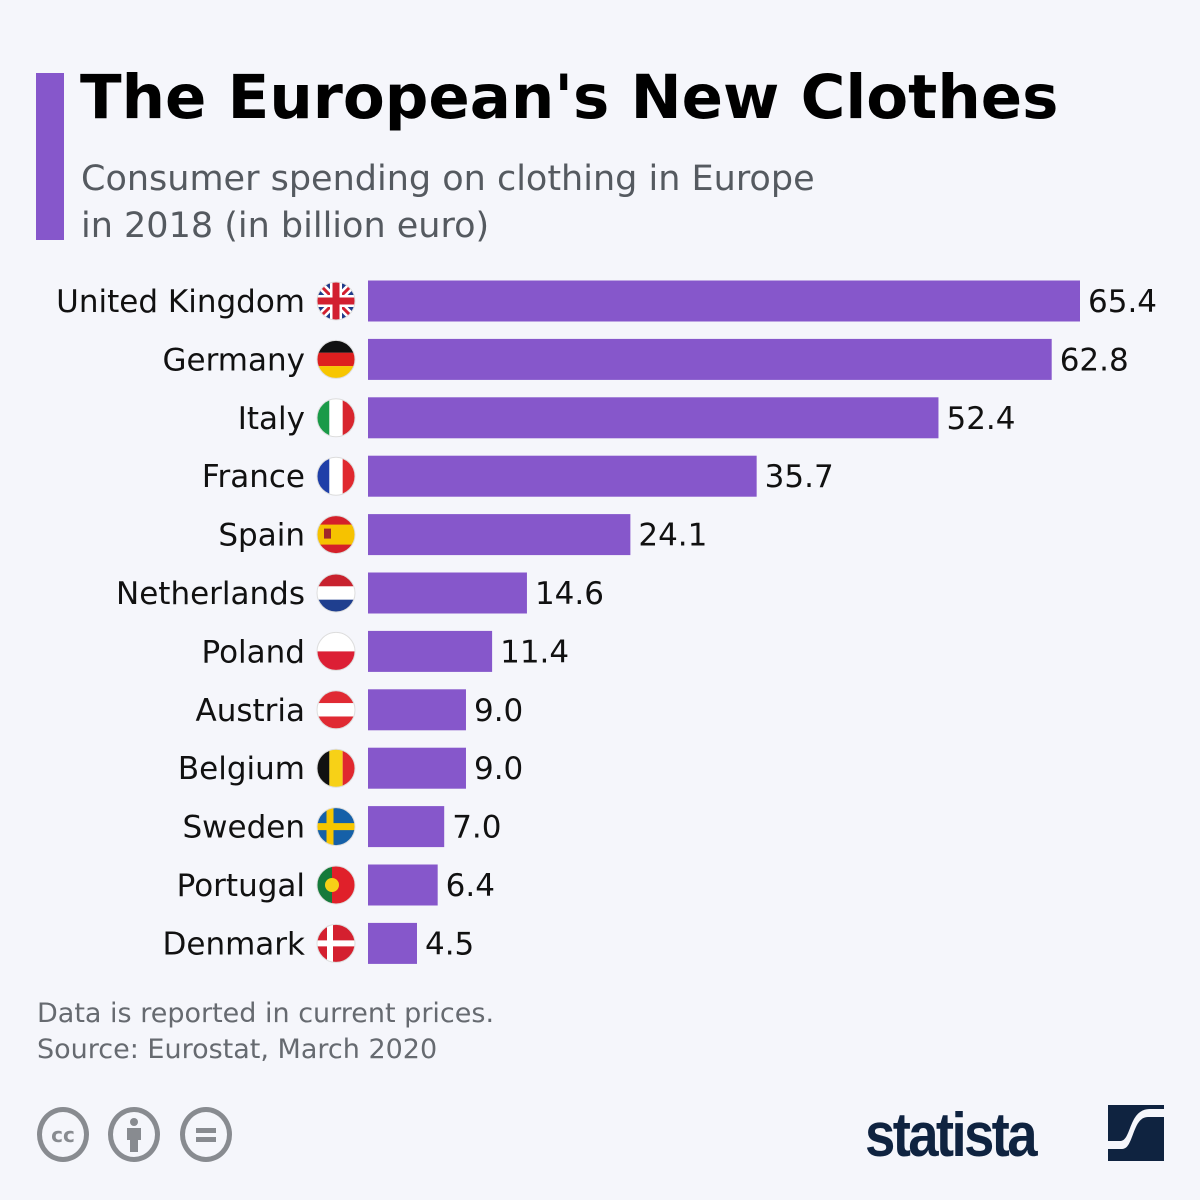 The width and height of the screenshot is (1200, 1200). Describe the element at coordinates (253, 477) in the screenshot. I see `category-label: France` at that location.